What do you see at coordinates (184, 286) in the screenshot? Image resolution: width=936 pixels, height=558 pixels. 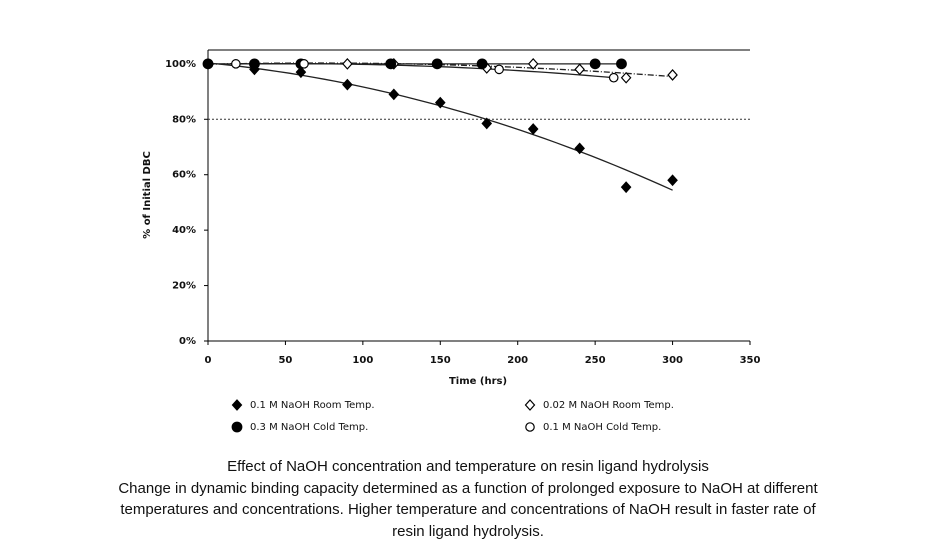 I see `y-tick-label: 20%` at bounding box center [184, 286].